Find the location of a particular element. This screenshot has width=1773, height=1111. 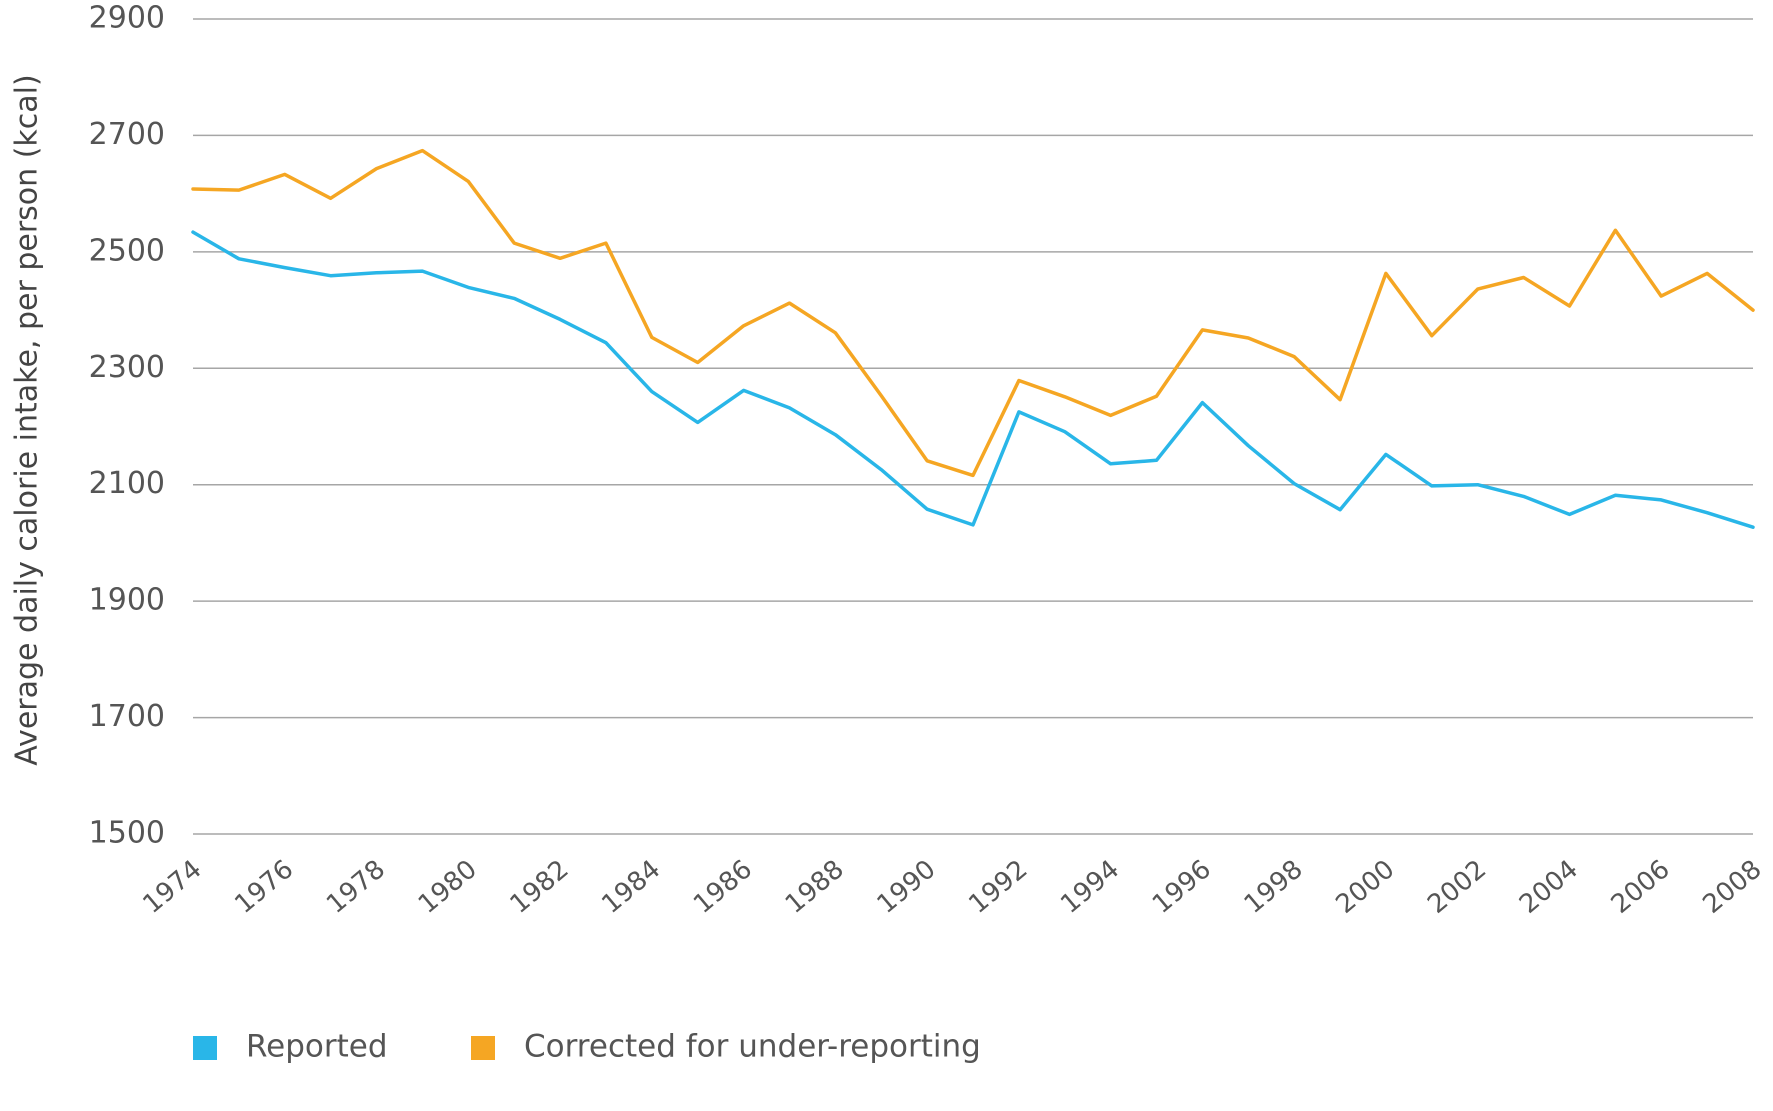

y-tick-label: 2500 is located at coordinates (127, 250).